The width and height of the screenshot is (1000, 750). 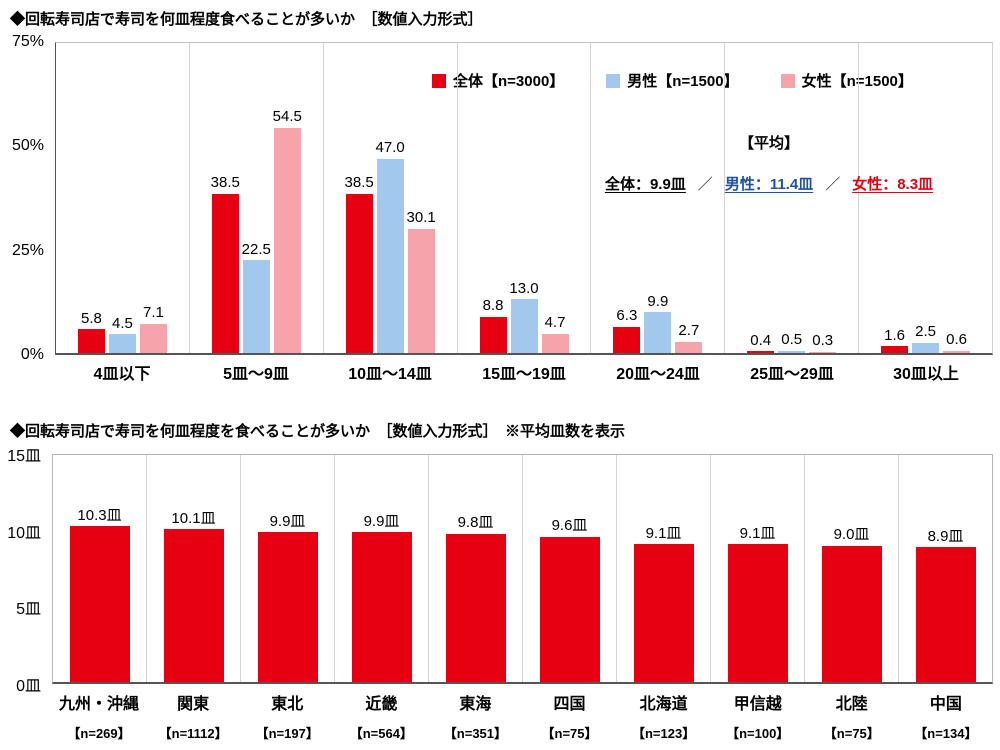 What do you see at coordinates (627, 316) in the screenshot?
I see `bar-value-label: 6.3` at bounding box center [627, 316].